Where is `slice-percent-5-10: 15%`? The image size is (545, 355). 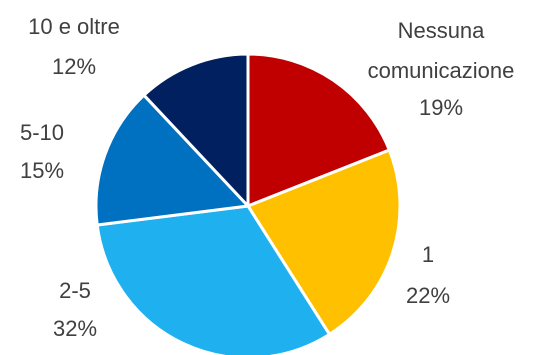 slice-percent-5-10: 15% is located at coordinates (42, 170).